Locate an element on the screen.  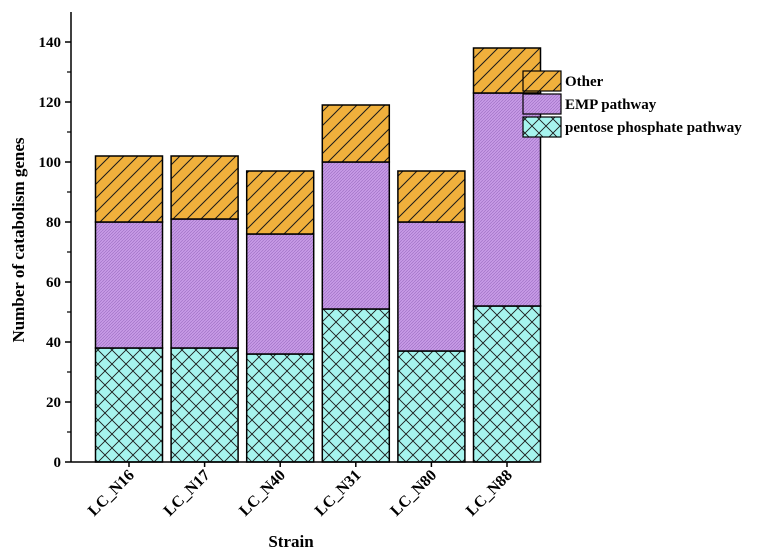
x-tick-label-LC_N80: LC_N80 is located at coordinates (413, 493).